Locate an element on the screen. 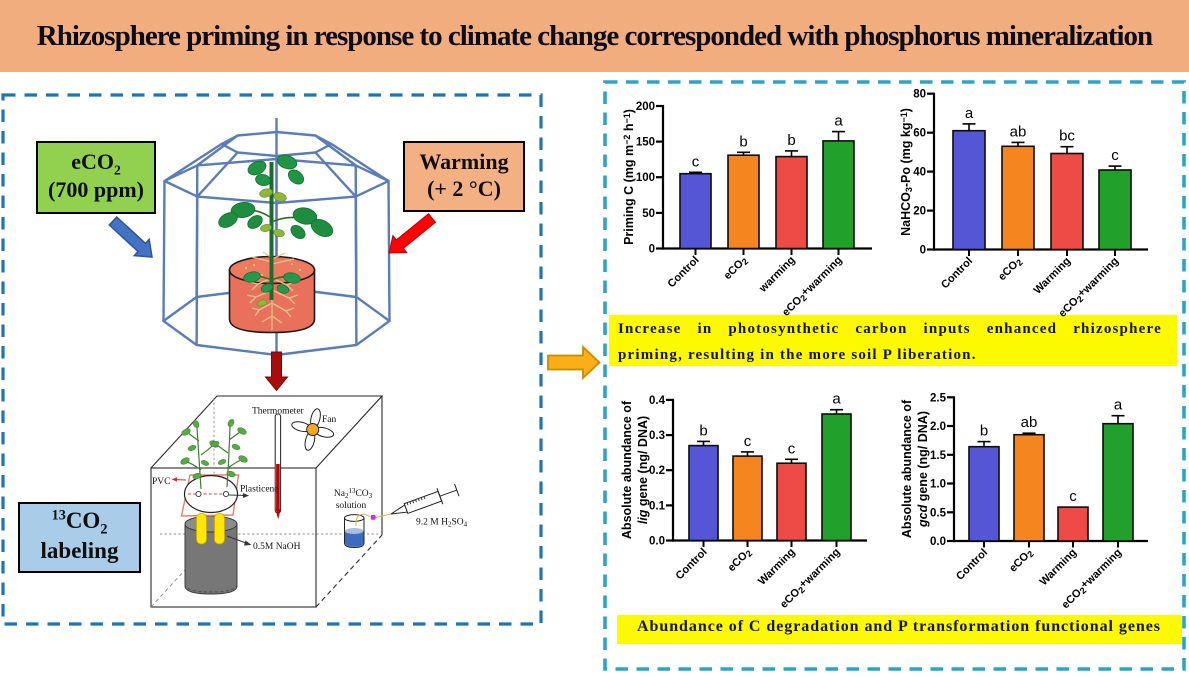  svg-text: 20 is located at coordinates (919, 212).